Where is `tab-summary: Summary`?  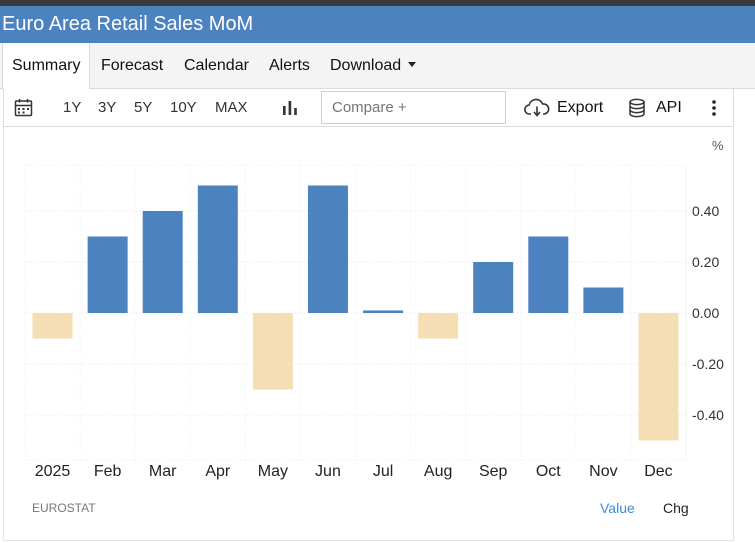 tab-summary: Summary is located at coordinates (46, 66).